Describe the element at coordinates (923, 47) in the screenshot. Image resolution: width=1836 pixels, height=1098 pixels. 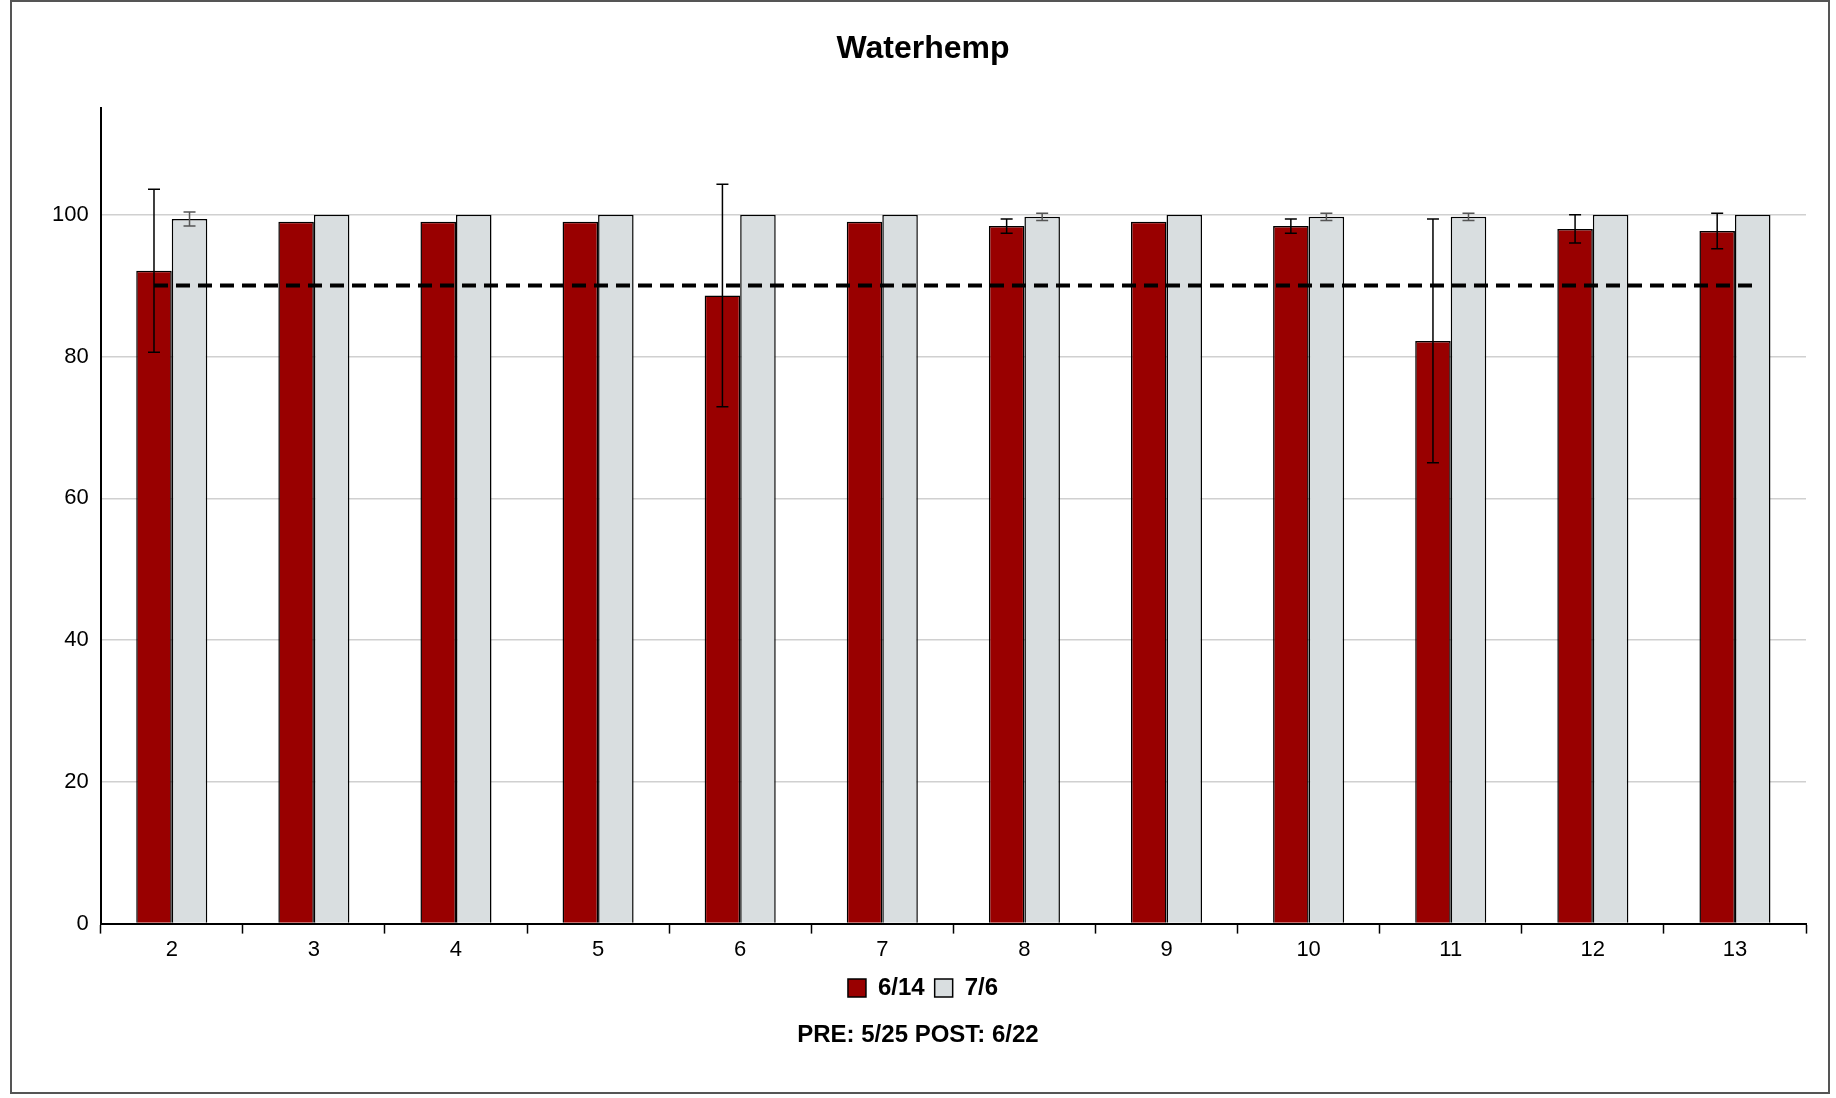
I see `chart-title: Waterhemp` at that location.